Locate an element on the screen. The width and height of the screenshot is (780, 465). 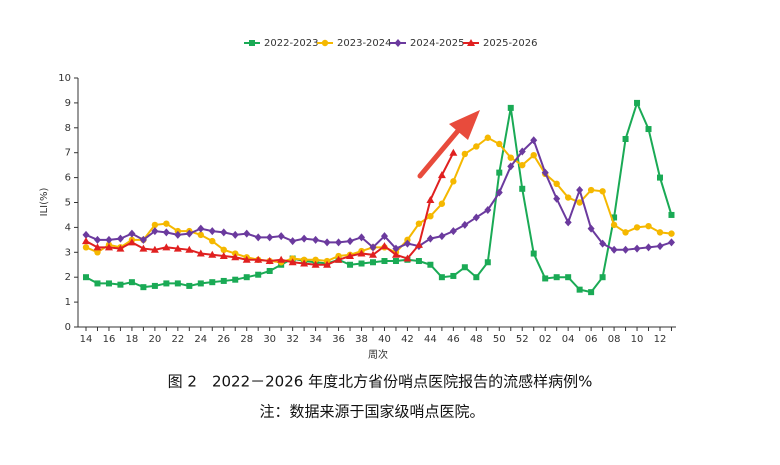
x-tick-label: 40 is located at coordinates (384, 339).